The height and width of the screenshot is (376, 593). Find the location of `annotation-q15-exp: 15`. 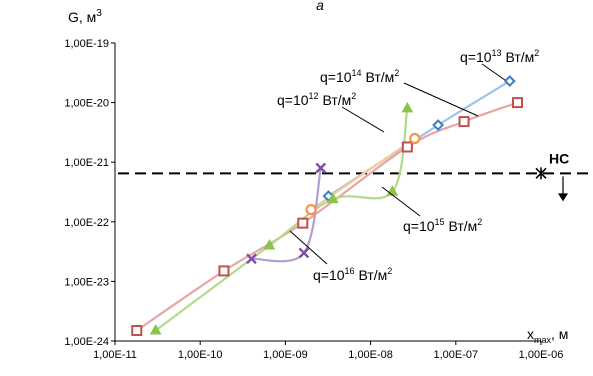

annotation-q15-exp: 15 is located at coordinates (440, 222).